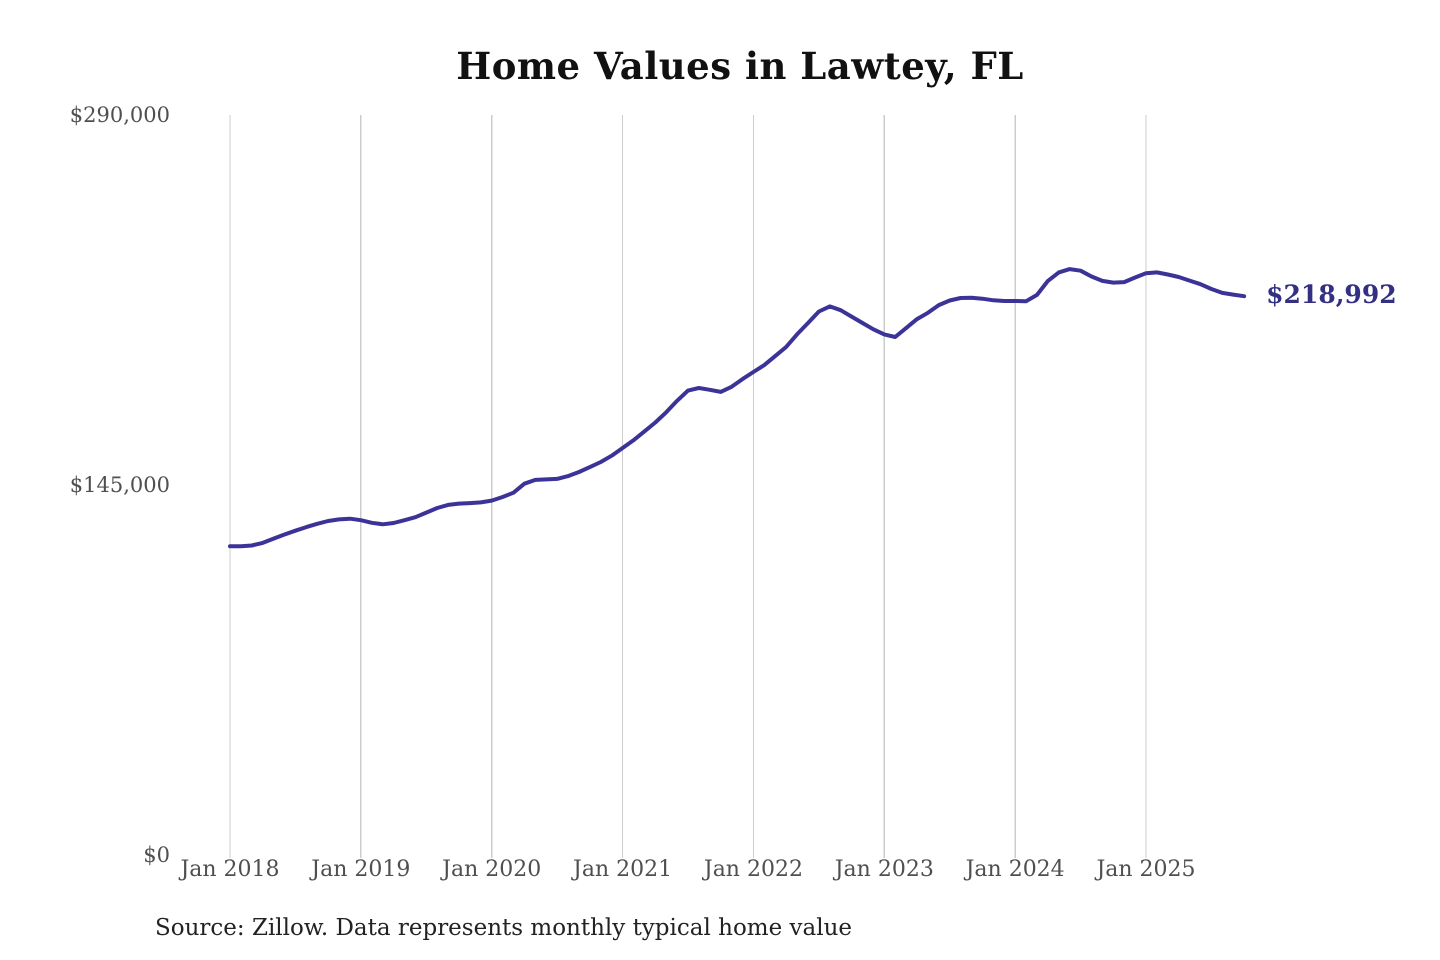 The height and width of the screenshot is (960, 1440). I want to click on x-tick-label: Jan 2019, so click(361, 869).